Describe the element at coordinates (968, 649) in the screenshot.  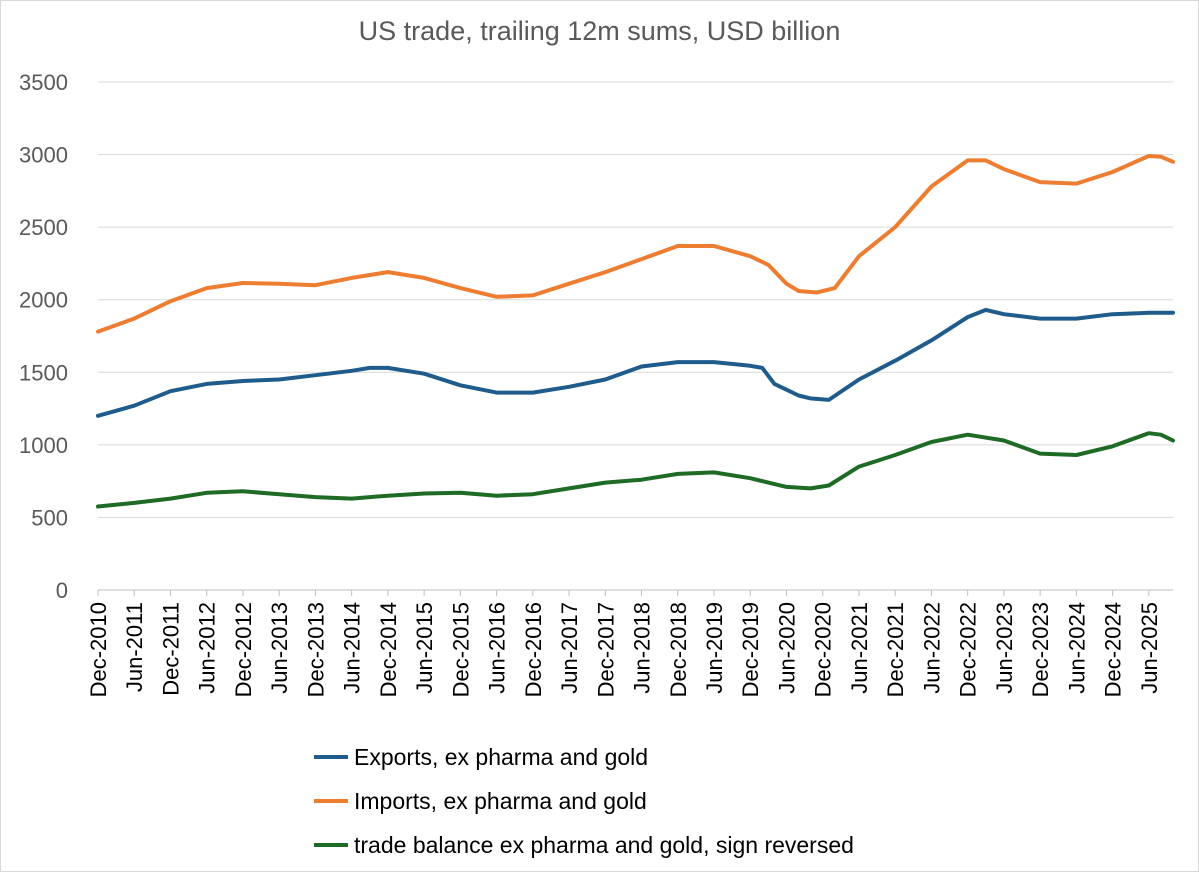
I see `x-tick-label: Dec-2022` at that location.